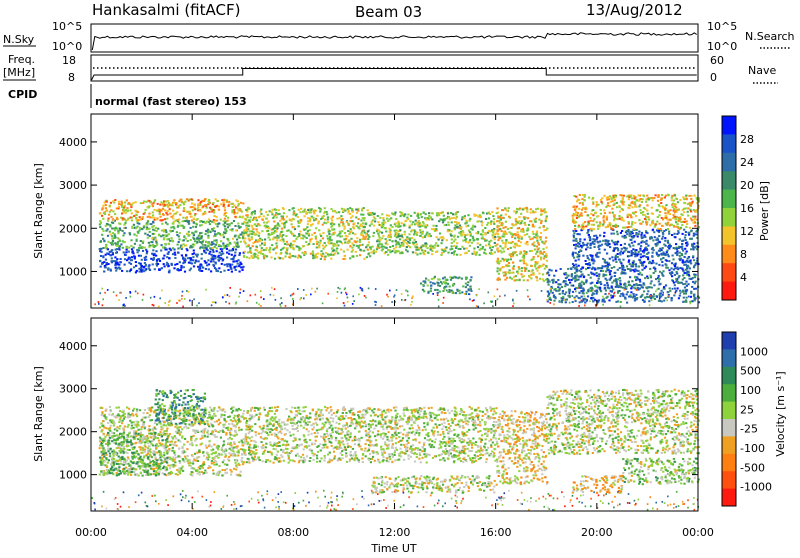 The width and height of the screenshot is (800, 558). Describe the element at coordinates (743, 254) in the screenshot. I see `colorbar-tick-label: 8` at that location.